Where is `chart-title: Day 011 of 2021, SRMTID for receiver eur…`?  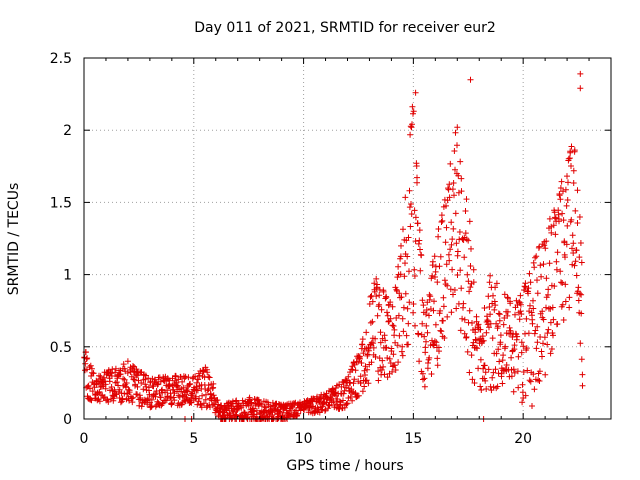 chart-title: Day 011 of 2021, SRMTID for receiver eur… is located at coordinates (345, 28).